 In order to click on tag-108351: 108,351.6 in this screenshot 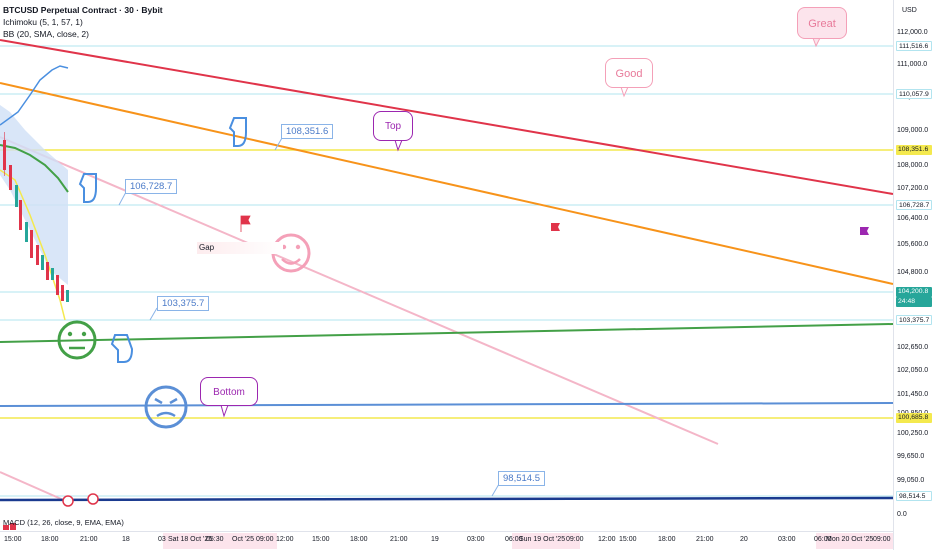, I will do `click(914, 150)`.